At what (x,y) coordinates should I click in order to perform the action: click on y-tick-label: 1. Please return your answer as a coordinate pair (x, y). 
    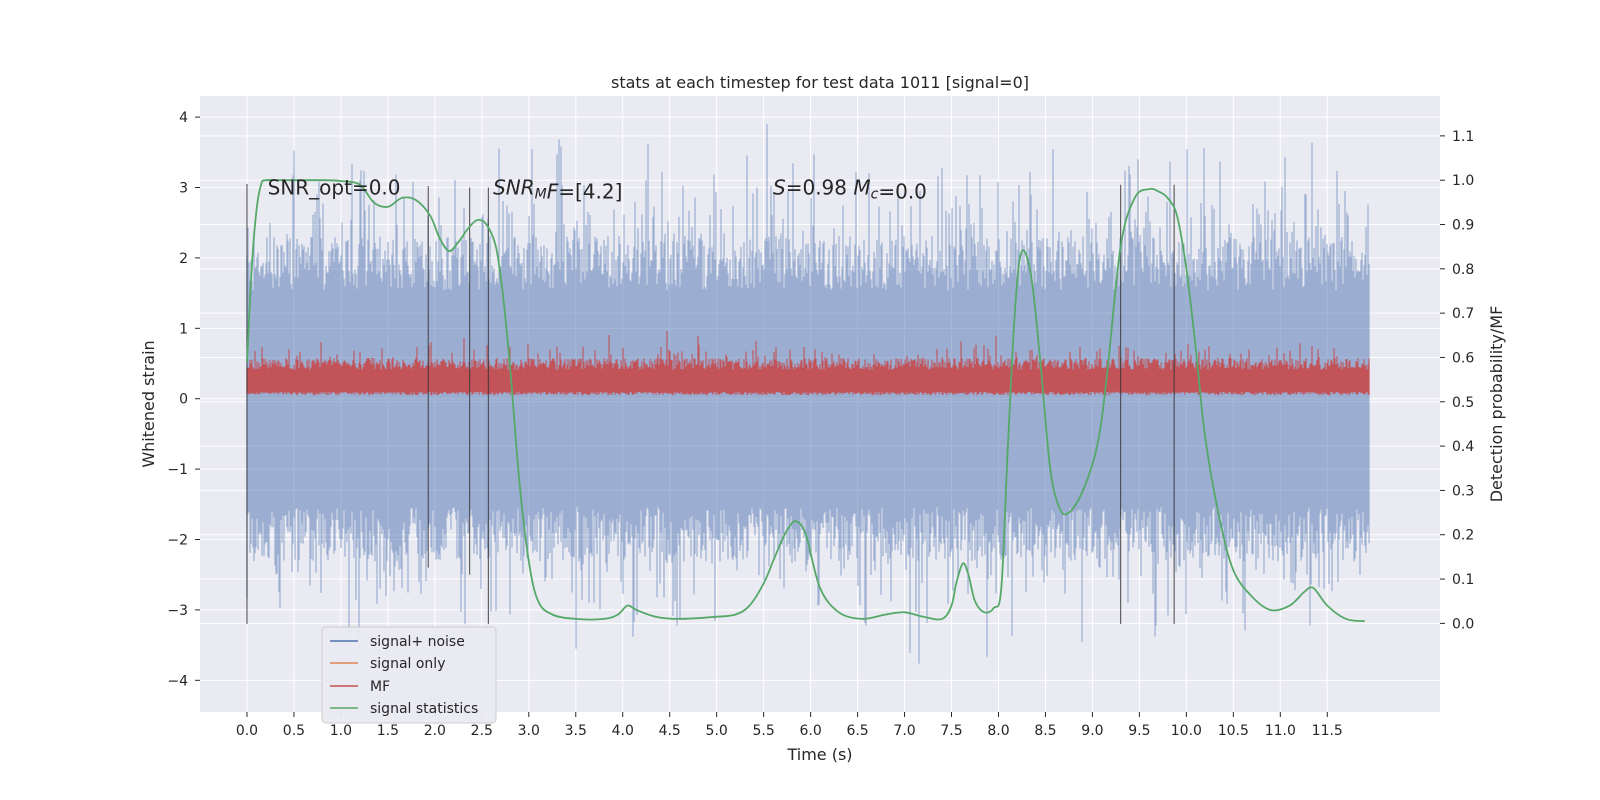
    Looking at the image, I should click on (183, 329).